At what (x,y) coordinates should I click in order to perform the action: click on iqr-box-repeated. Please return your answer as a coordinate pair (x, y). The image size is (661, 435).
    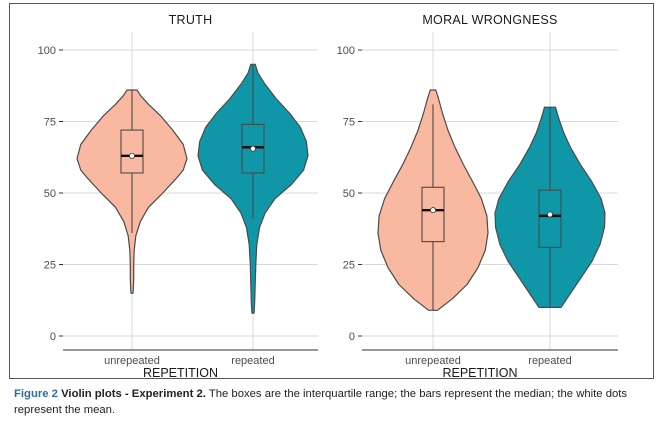
    Looking at the image, I should click on (550, 218).